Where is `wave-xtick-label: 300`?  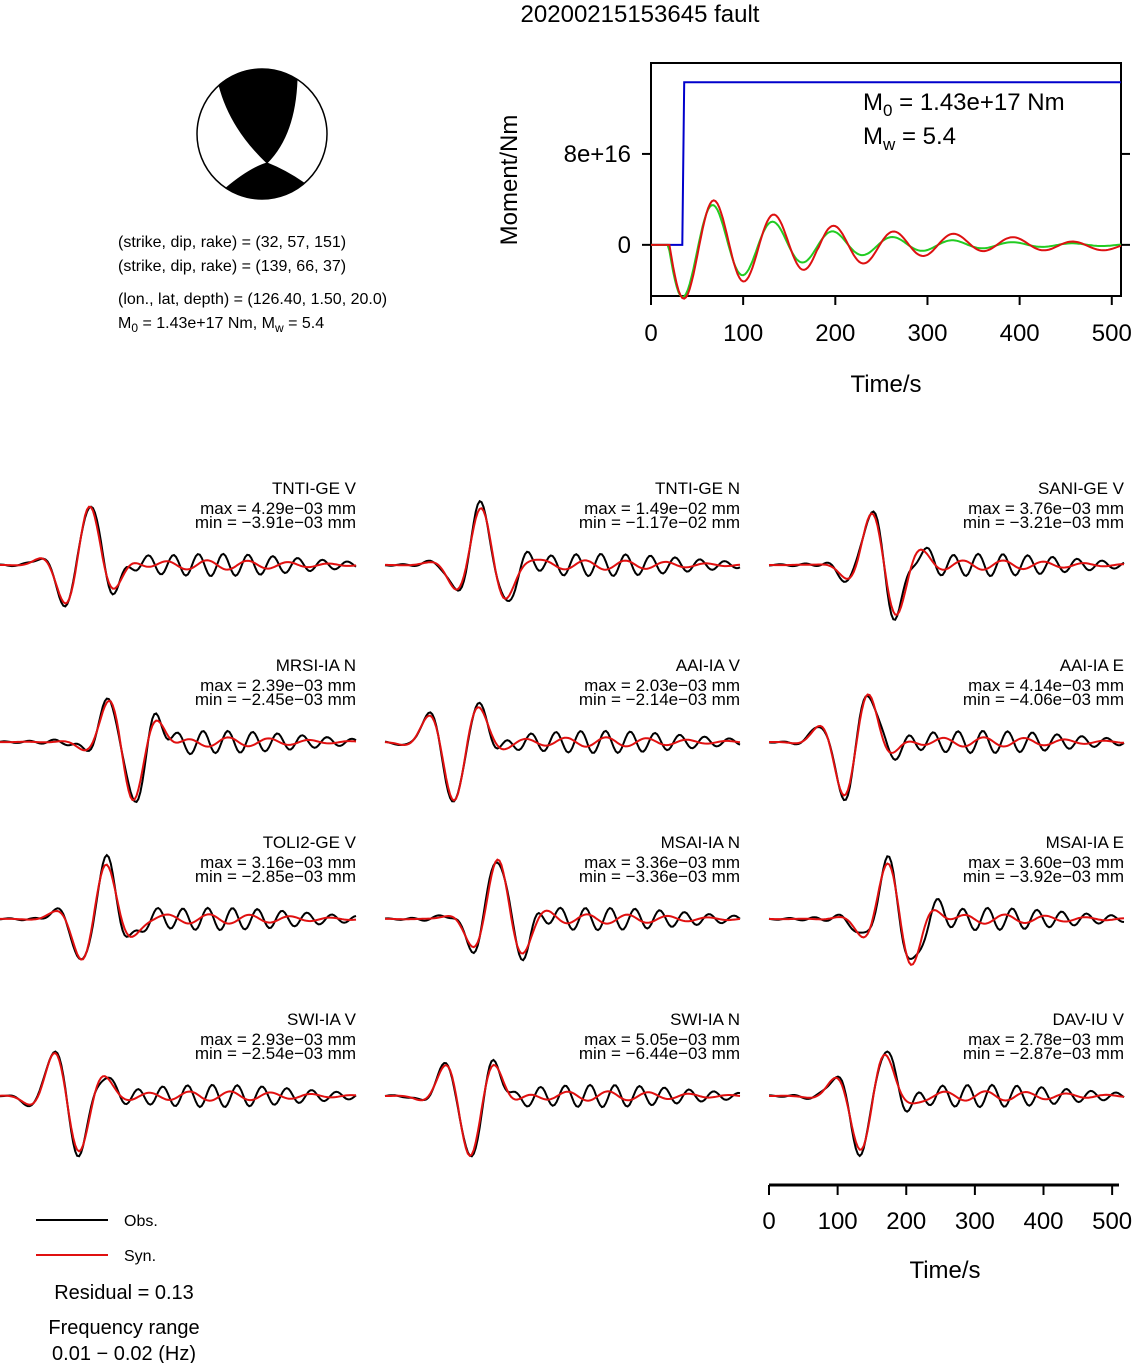 wave-xtick-label: 300 is located at coordinates (975, 1221).